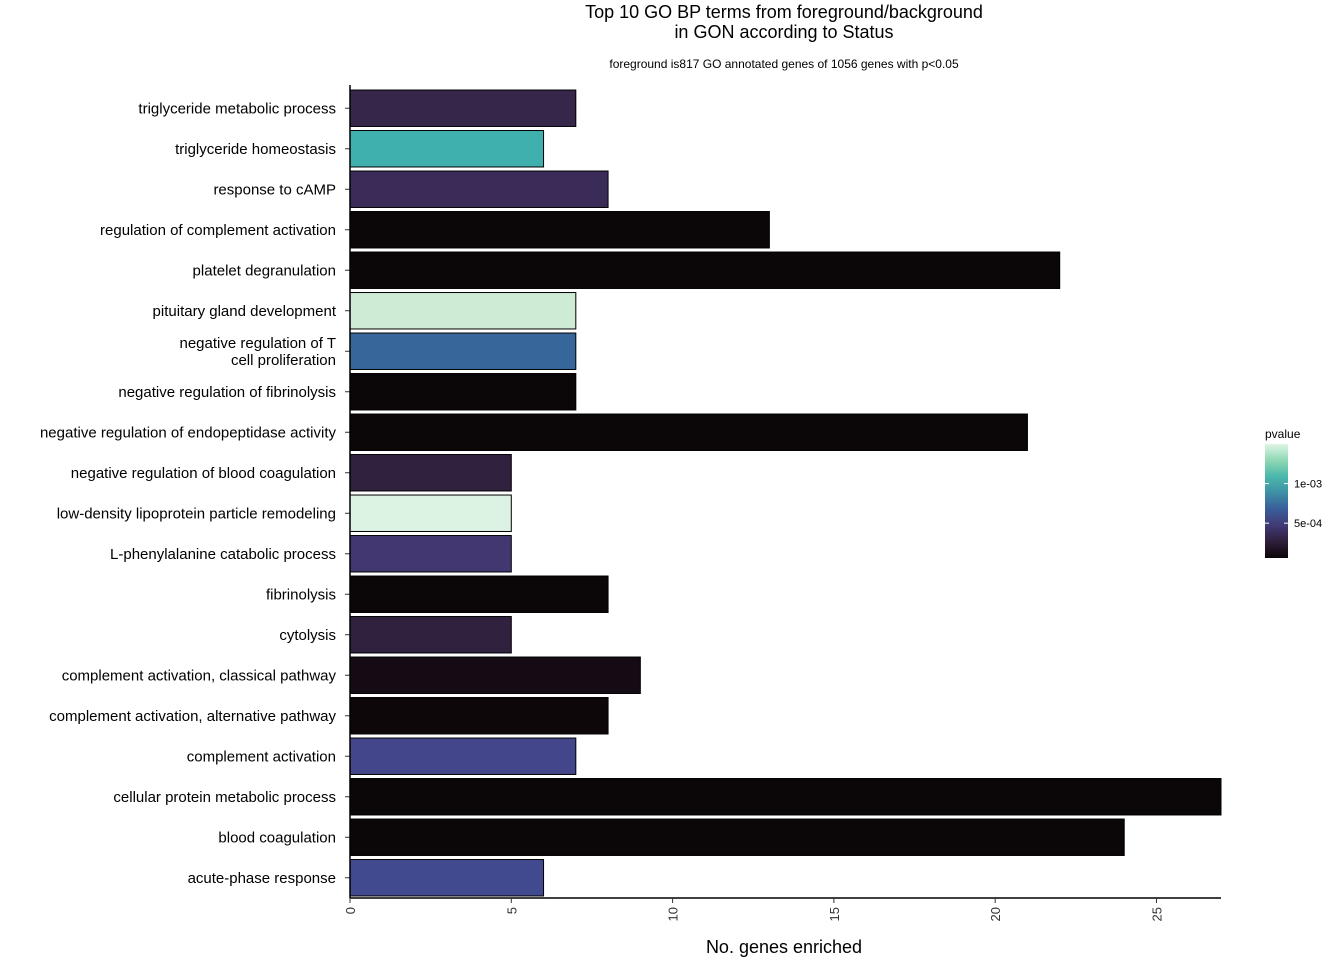  What do you see at coordinates (224, 797) in the screenshot?
I see `category-label: cellular protein metabolic process` at bounding box center [224, 797].